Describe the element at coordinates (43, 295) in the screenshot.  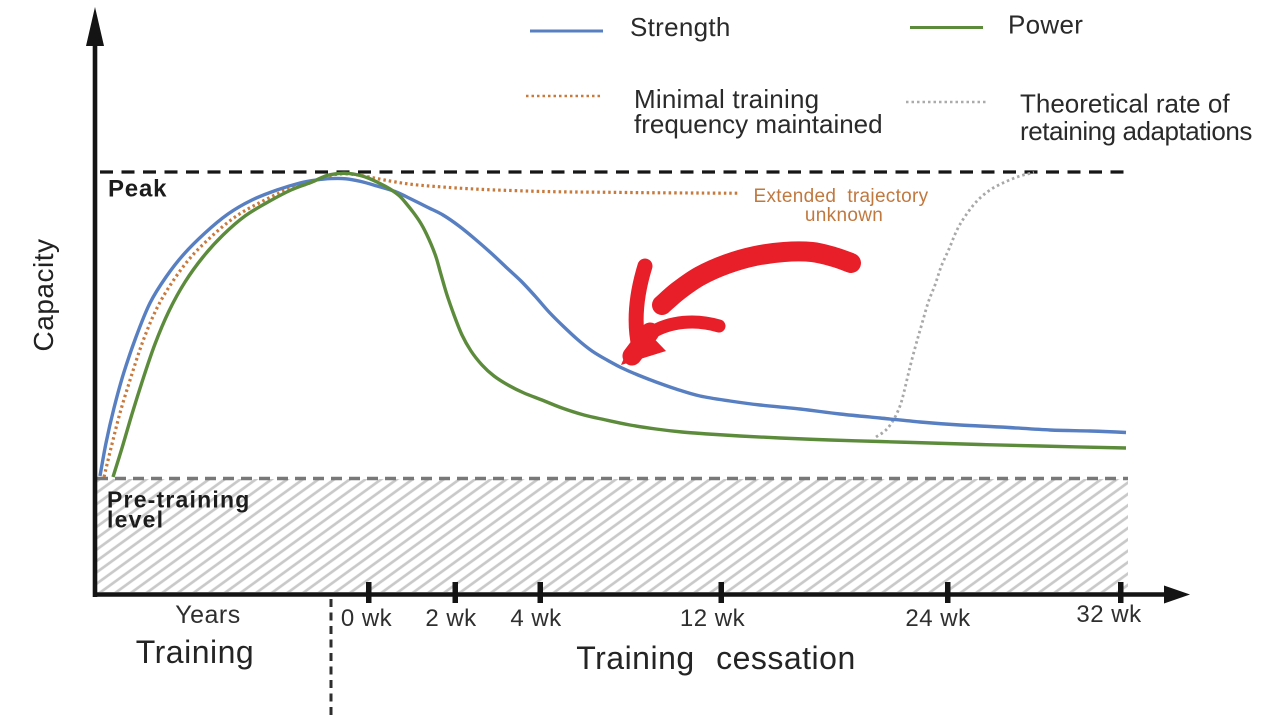
I see `svg-text: Capacity` at that location.